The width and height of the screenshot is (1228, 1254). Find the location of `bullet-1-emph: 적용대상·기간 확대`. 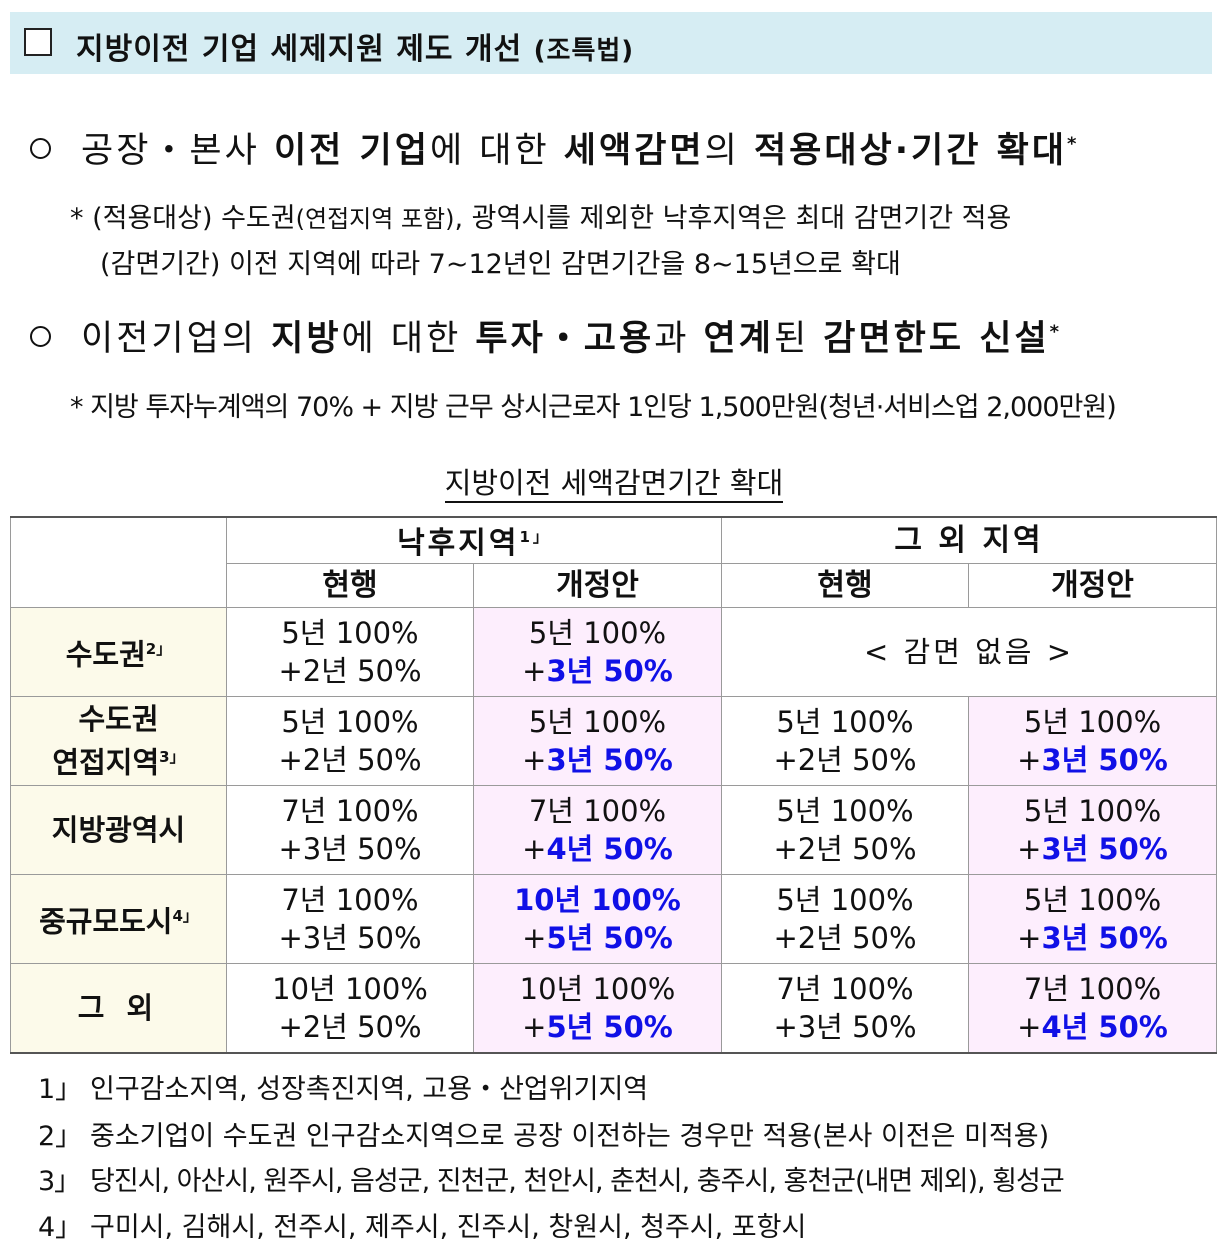

bullet-1-emph: 적용대상·기간 확대 is located at coordinates (910, 151).